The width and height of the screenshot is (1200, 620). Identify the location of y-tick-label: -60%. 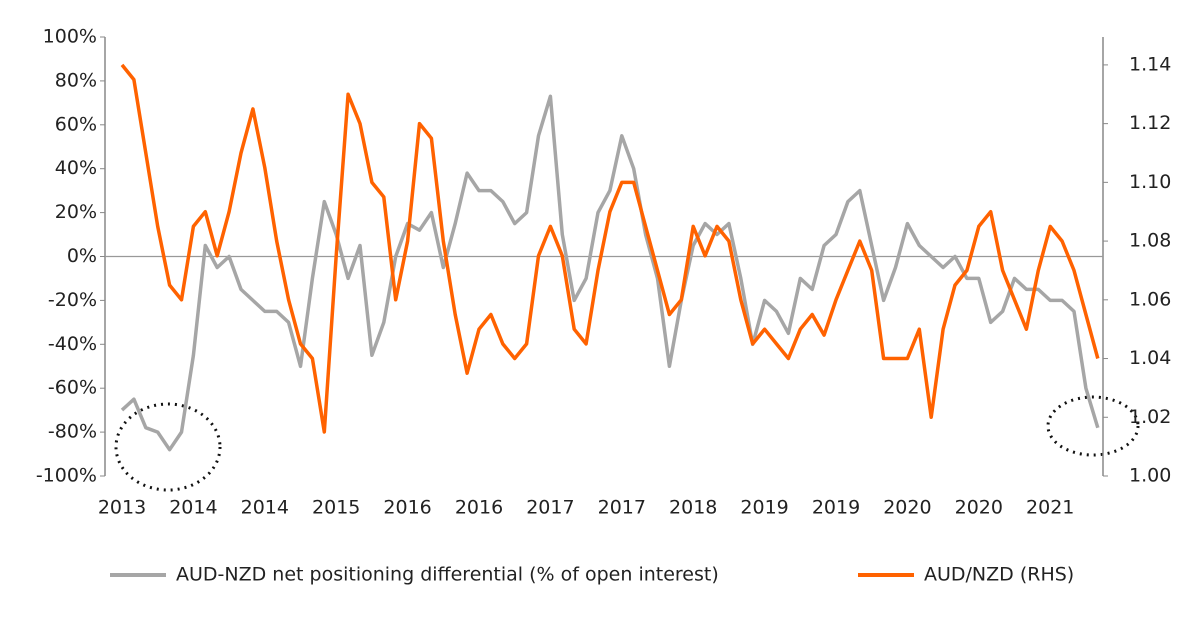
(72, 388).